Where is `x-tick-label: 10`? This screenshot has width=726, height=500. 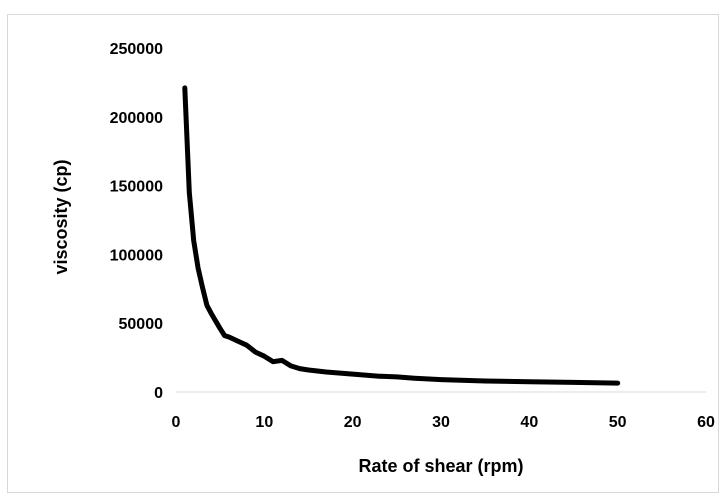
x-tick-label: 10 is located at coordinates (264, 422).